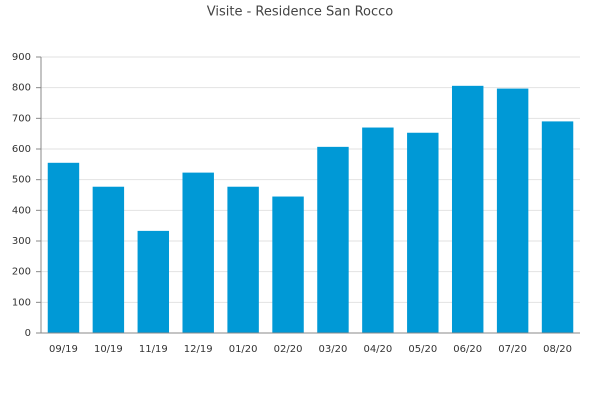  Describe the element at coordinates (512, 349) in the screenshot. I see `x-tick-label: 07/20` at that location.